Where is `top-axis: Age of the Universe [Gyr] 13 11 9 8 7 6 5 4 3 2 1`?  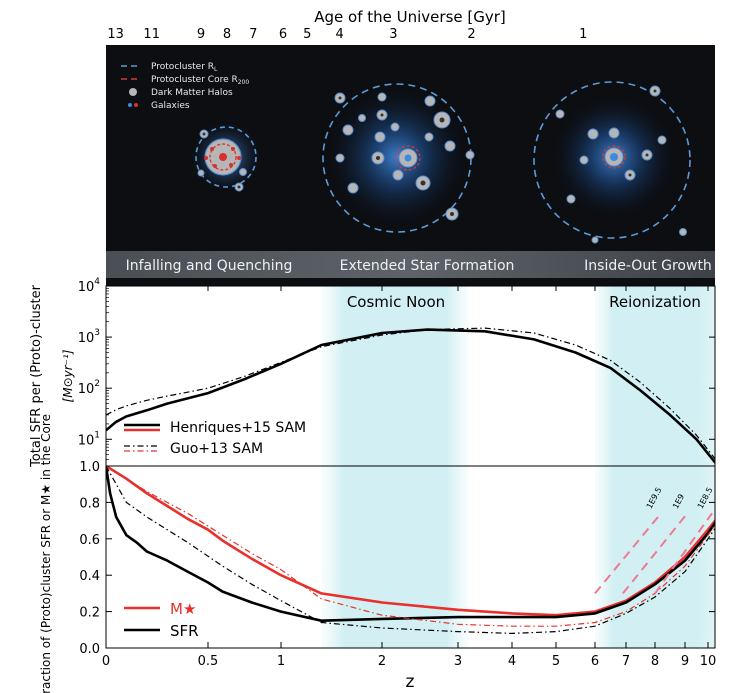 top-axis: Age of the Universe [Gyr] 13 11 9 8 7 6 5 4 3 2 1 is located at coordinates (347, 29).